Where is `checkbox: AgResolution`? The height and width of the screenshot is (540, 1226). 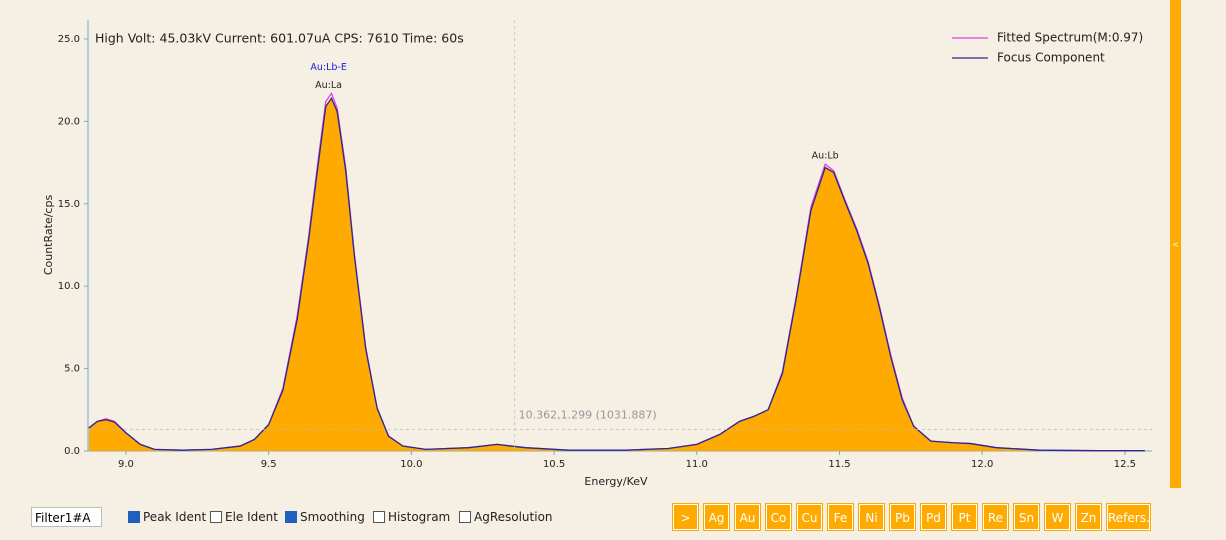
checkbox: AgResolution is located at coordinates (506, 517).